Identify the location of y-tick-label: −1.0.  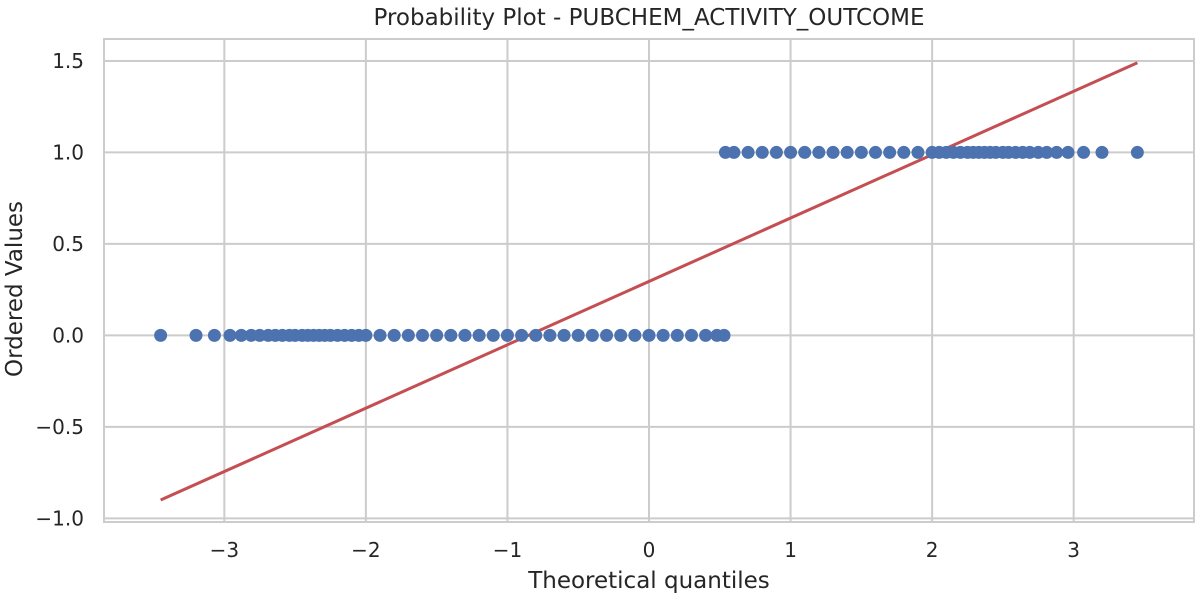
(59, 518).